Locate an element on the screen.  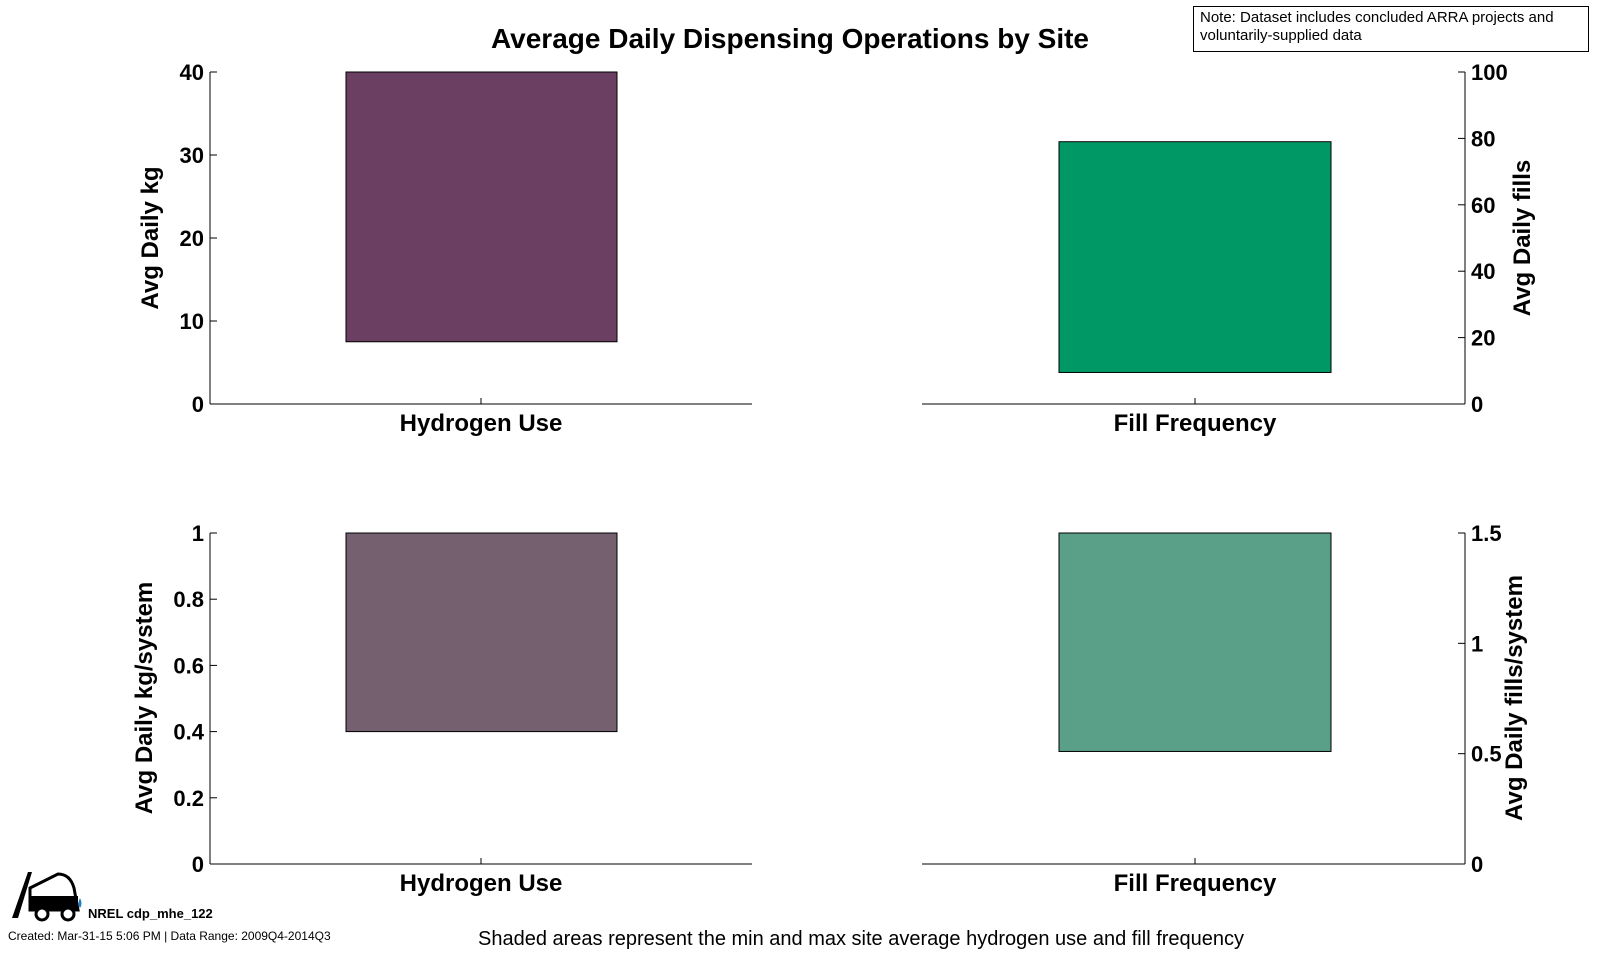
y-tick-label: 0.2 is located at coordinates (188, 798).